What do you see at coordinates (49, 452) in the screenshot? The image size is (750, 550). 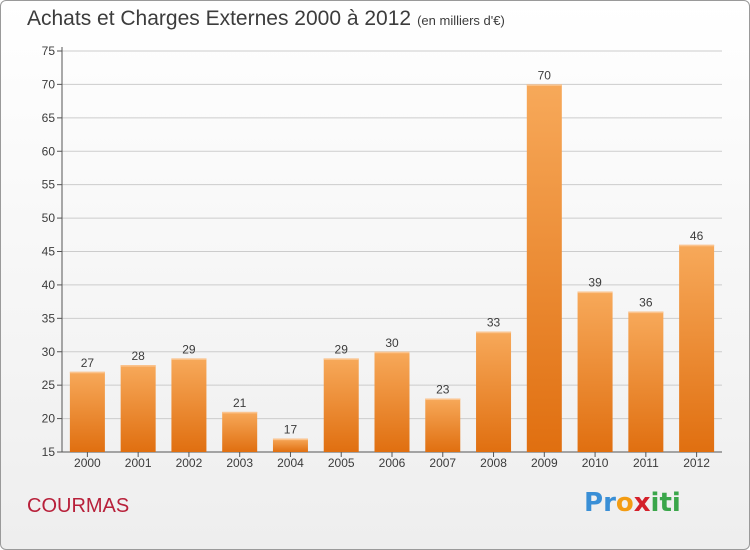 I see `y-tick-label: 15` at bounding box center [49, 452].